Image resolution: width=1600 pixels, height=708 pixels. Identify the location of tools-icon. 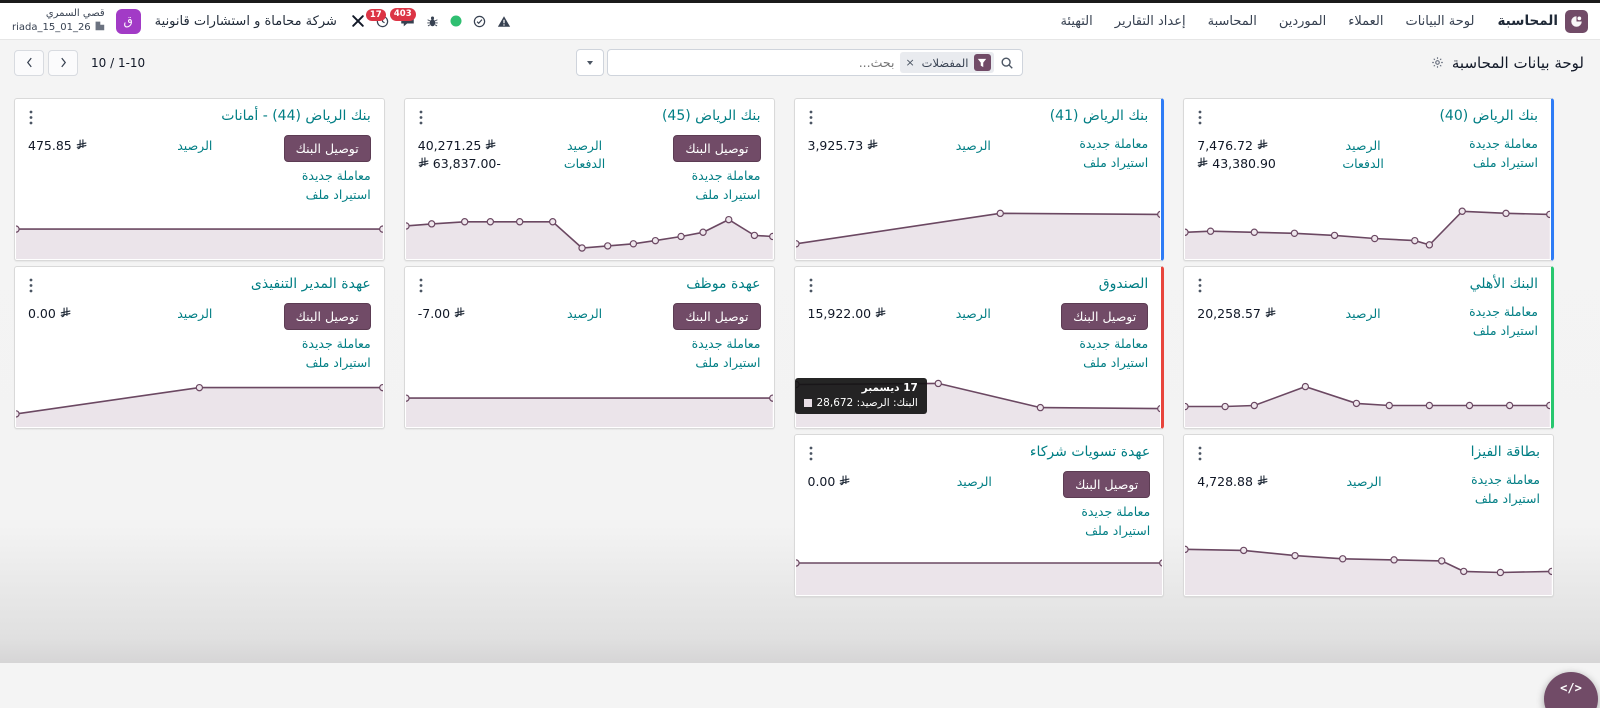
(358, 21).